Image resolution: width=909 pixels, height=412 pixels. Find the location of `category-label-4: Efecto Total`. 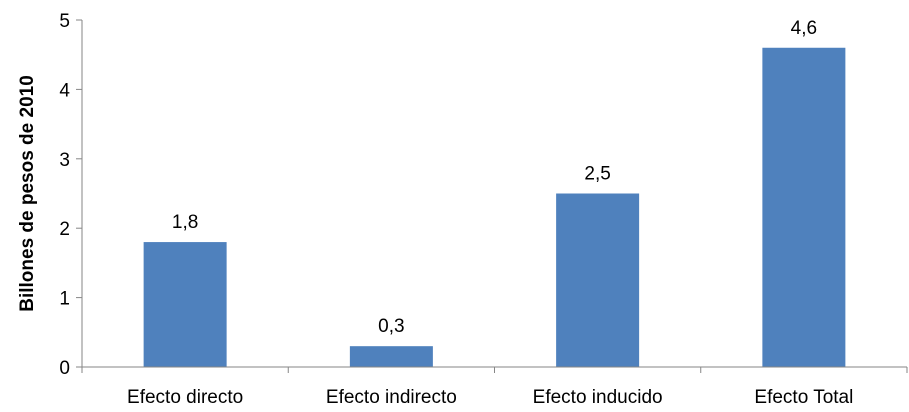

category-label-4: Efecto Total is located at coordinates (803, 397).